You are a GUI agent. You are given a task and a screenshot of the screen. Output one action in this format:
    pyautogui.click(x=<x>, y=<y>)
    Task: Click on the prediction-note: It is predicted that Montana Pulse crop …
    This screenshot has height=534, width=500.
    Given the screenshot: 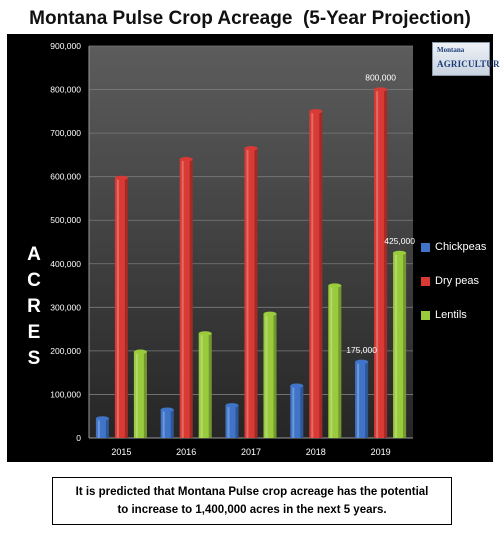 What is the action you would take?
    pyautogui.click(x=252, y=501)
    